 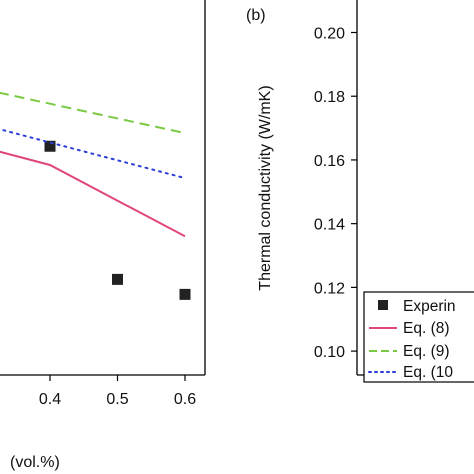 What do you see at coordinates (117, 399) in the screenshot?
I see `x-tick-label: 0.5` at bounding box center [117, 399].